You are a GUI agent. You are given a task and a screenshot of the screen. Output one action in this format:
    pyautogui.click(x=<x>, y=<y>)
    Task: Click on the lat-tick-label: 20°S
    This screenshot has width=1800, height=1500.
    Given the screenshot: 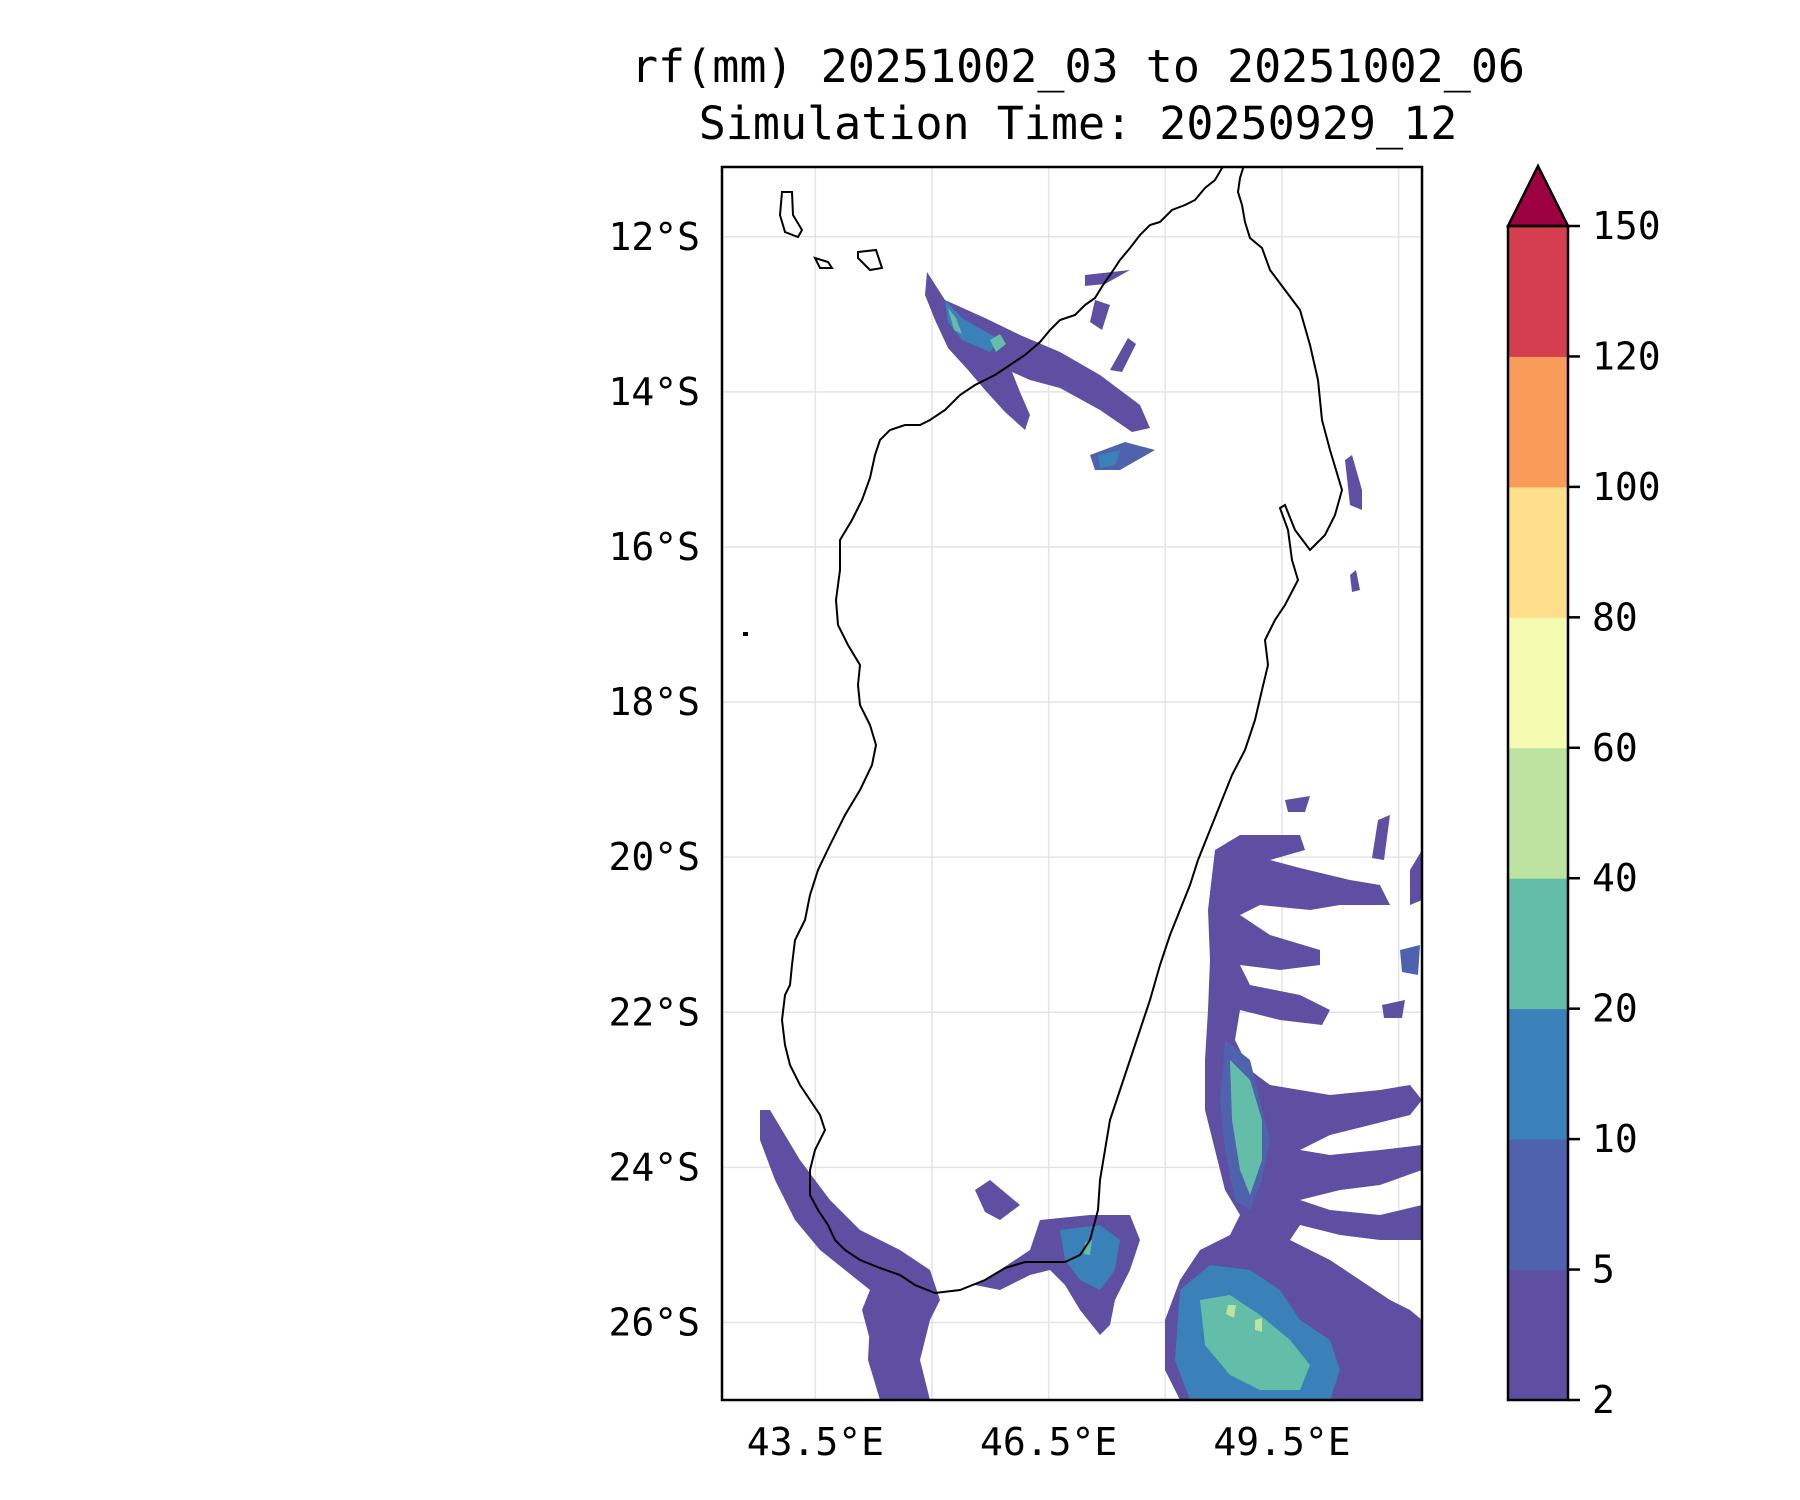 What is the action you would take?
    pyautogui.click(x=654, y=857)
    